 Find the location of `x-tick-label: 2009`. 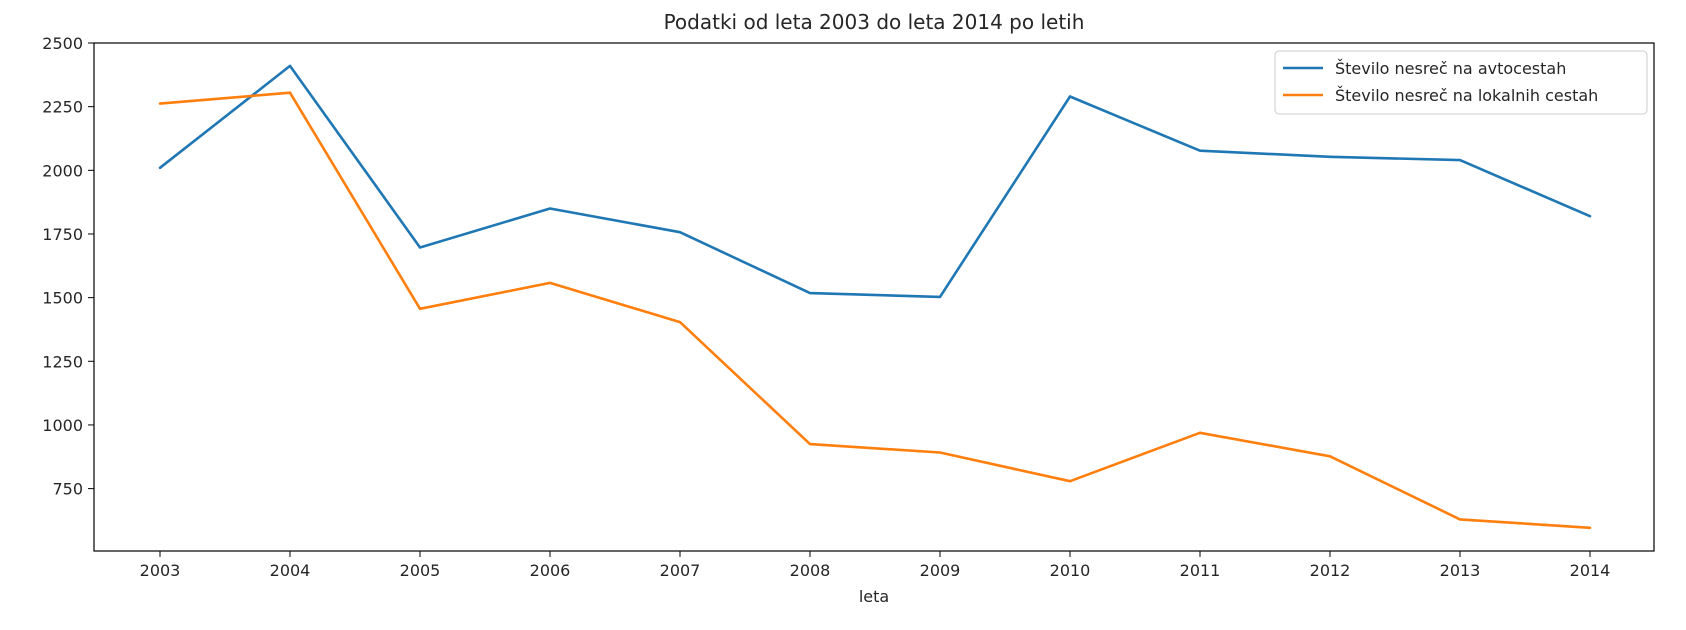

x-tick-label: 2009 is located at coordinates (940, 570).